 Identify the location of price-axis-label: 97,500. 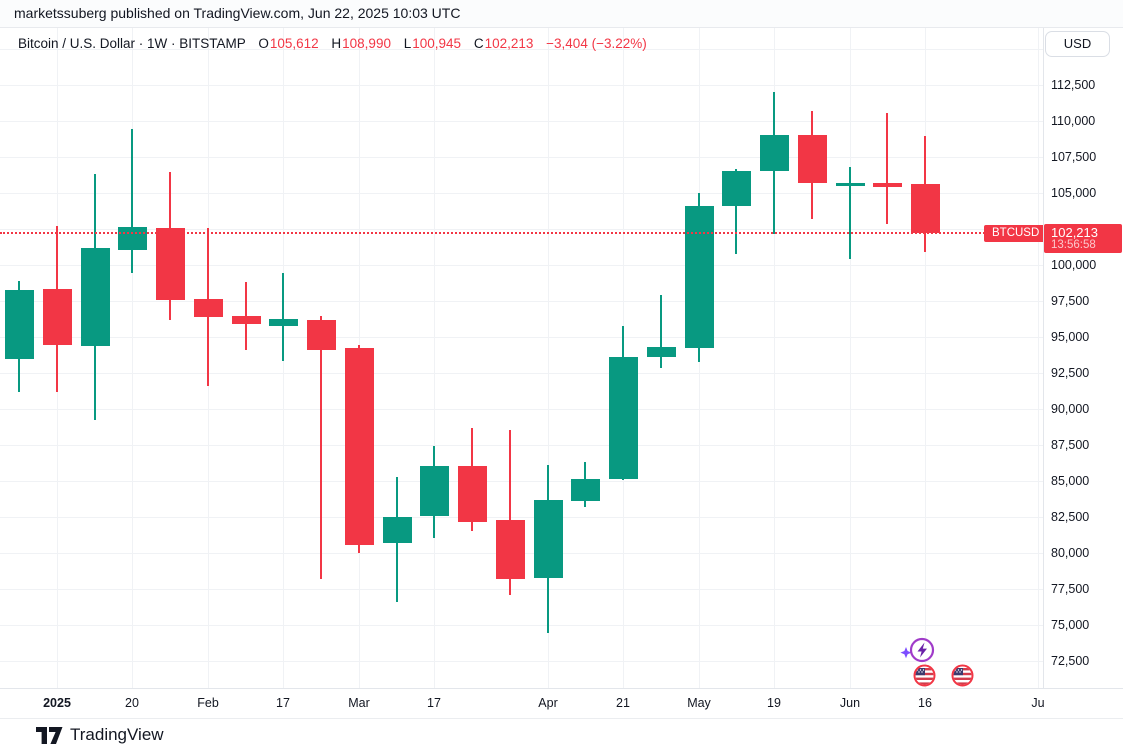
(1070, 301).